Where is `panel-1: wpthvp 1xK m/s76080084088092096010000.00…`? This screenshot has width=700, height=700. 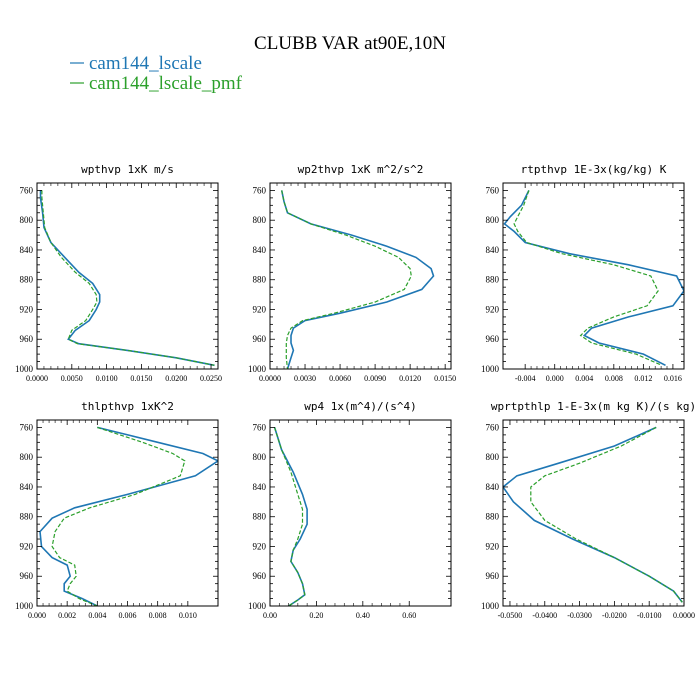
panel-1: wpthvp 1xK m/s76080084088092096010000.00… is located at coordinates (118, 273).